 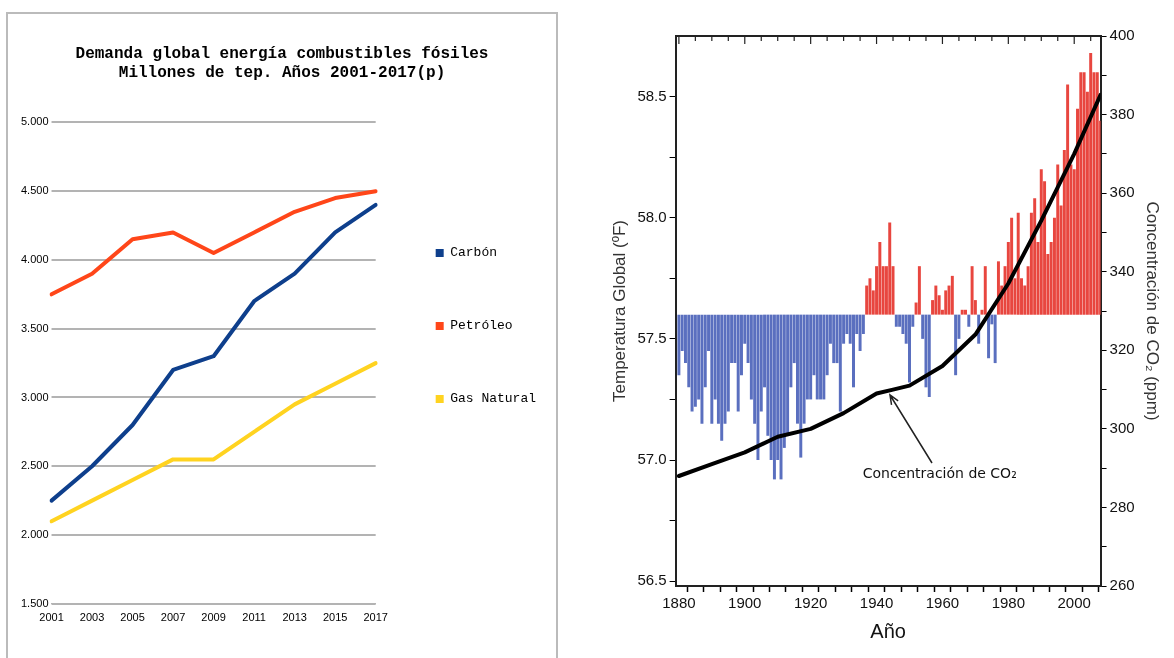 I want to click on x-tick-label: 2015, so click(x=335, y=617).